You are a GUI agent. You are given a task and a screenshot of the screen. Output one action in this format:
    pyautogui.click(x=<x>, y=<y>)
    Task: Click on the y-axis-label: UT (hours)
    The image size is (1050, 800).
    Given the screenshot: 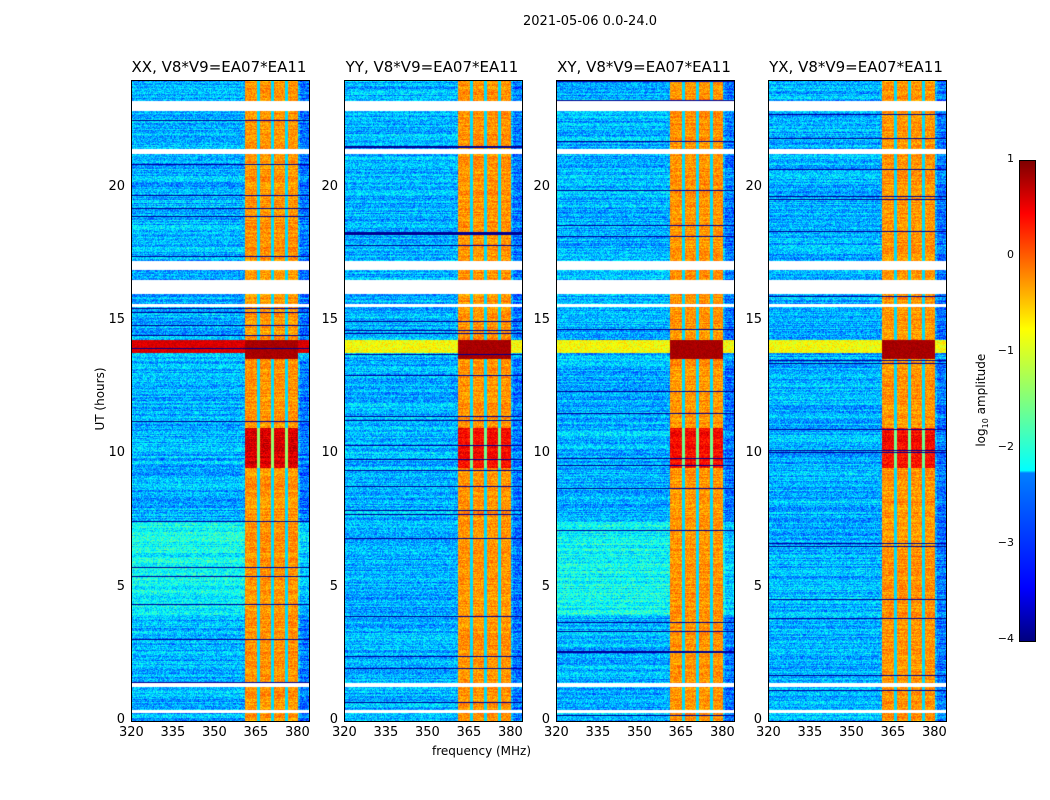 What is the action you would take?
    pyautogui.click(x=100, y=399)
    